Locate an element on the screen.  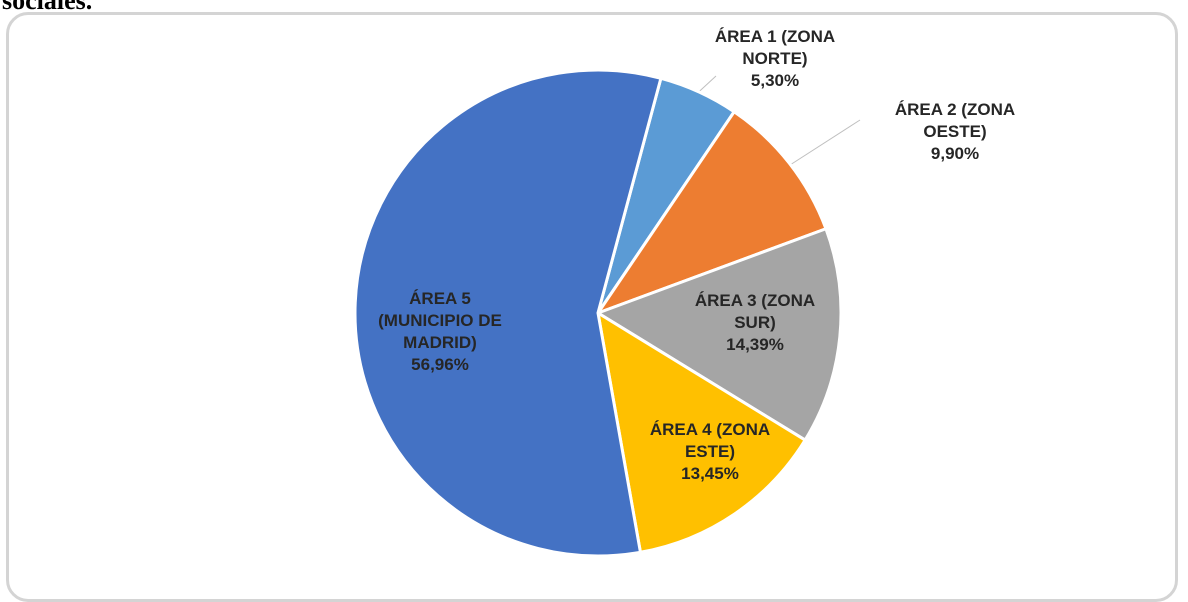
category-label: ÁREA 3 (ZONA SUR) is located at coordinates (755, 311).